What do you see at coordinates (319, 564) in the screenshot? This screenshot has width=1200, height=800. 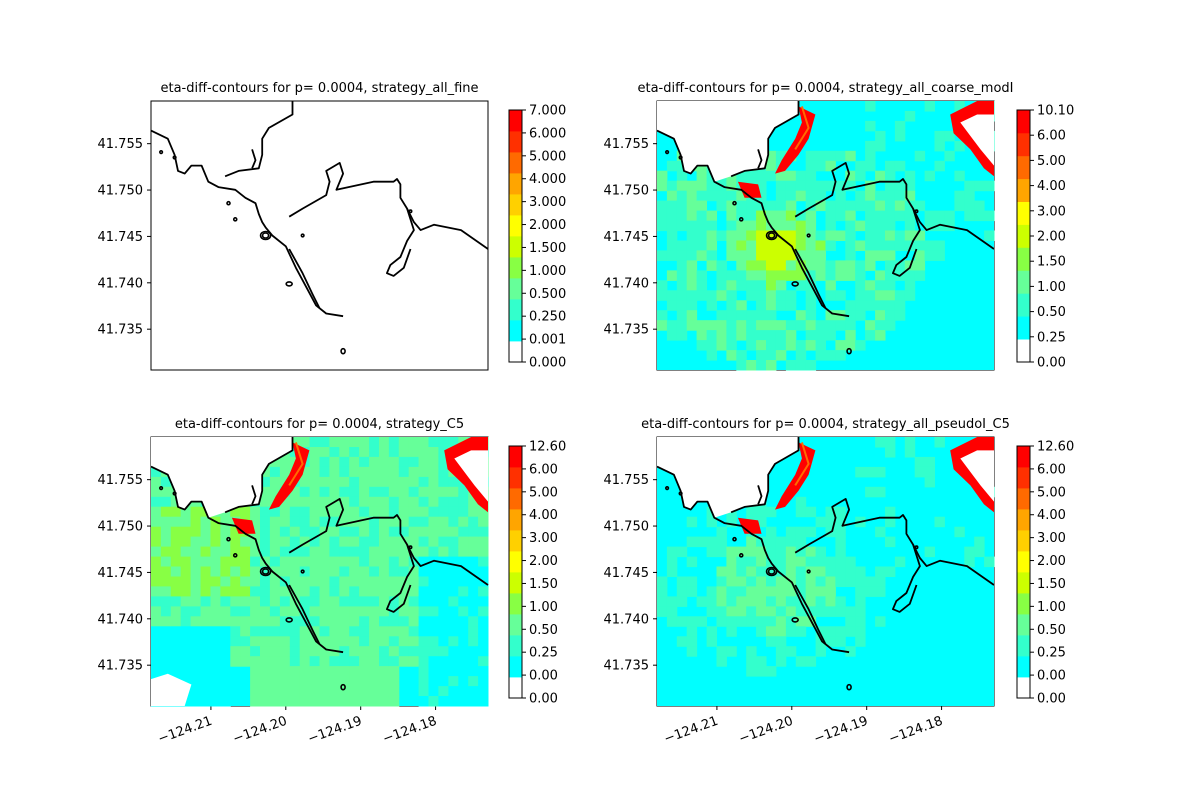 I see `coastline-layer` at bounding box center [319, 564].